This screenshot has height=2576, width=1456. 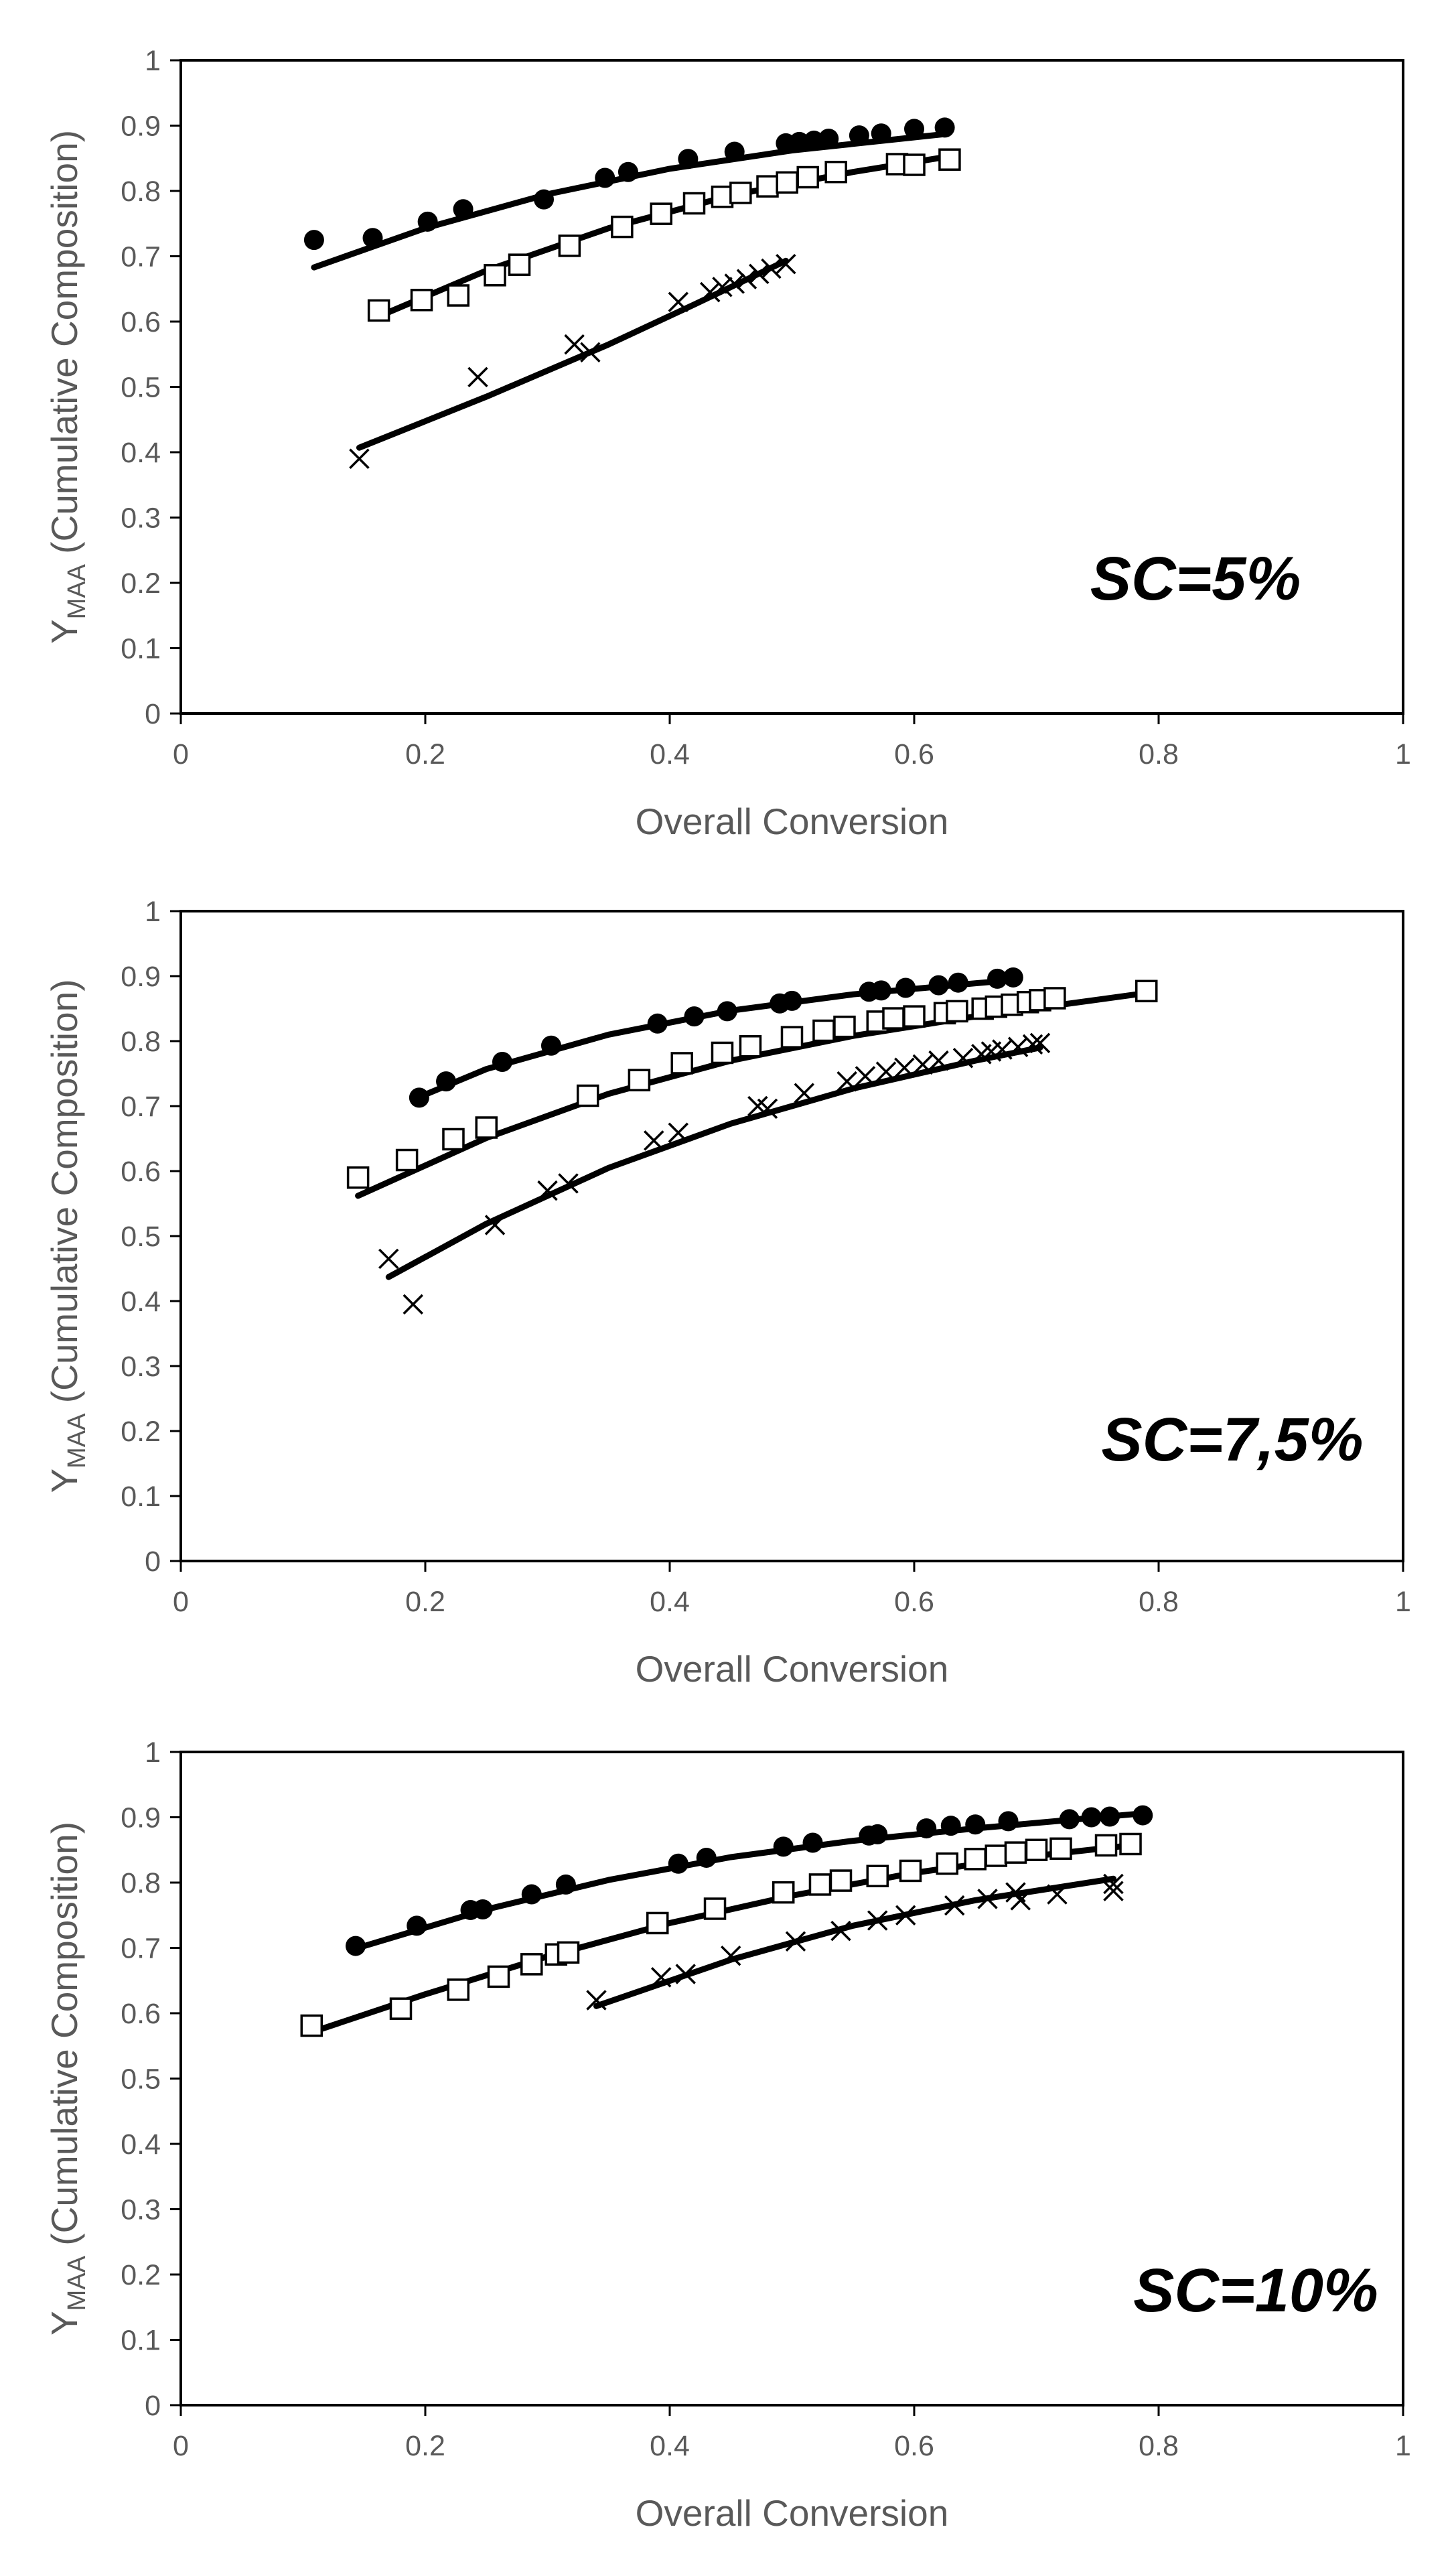 I want to click on x-tick-label: 1, so click(x=1403, y=2446).